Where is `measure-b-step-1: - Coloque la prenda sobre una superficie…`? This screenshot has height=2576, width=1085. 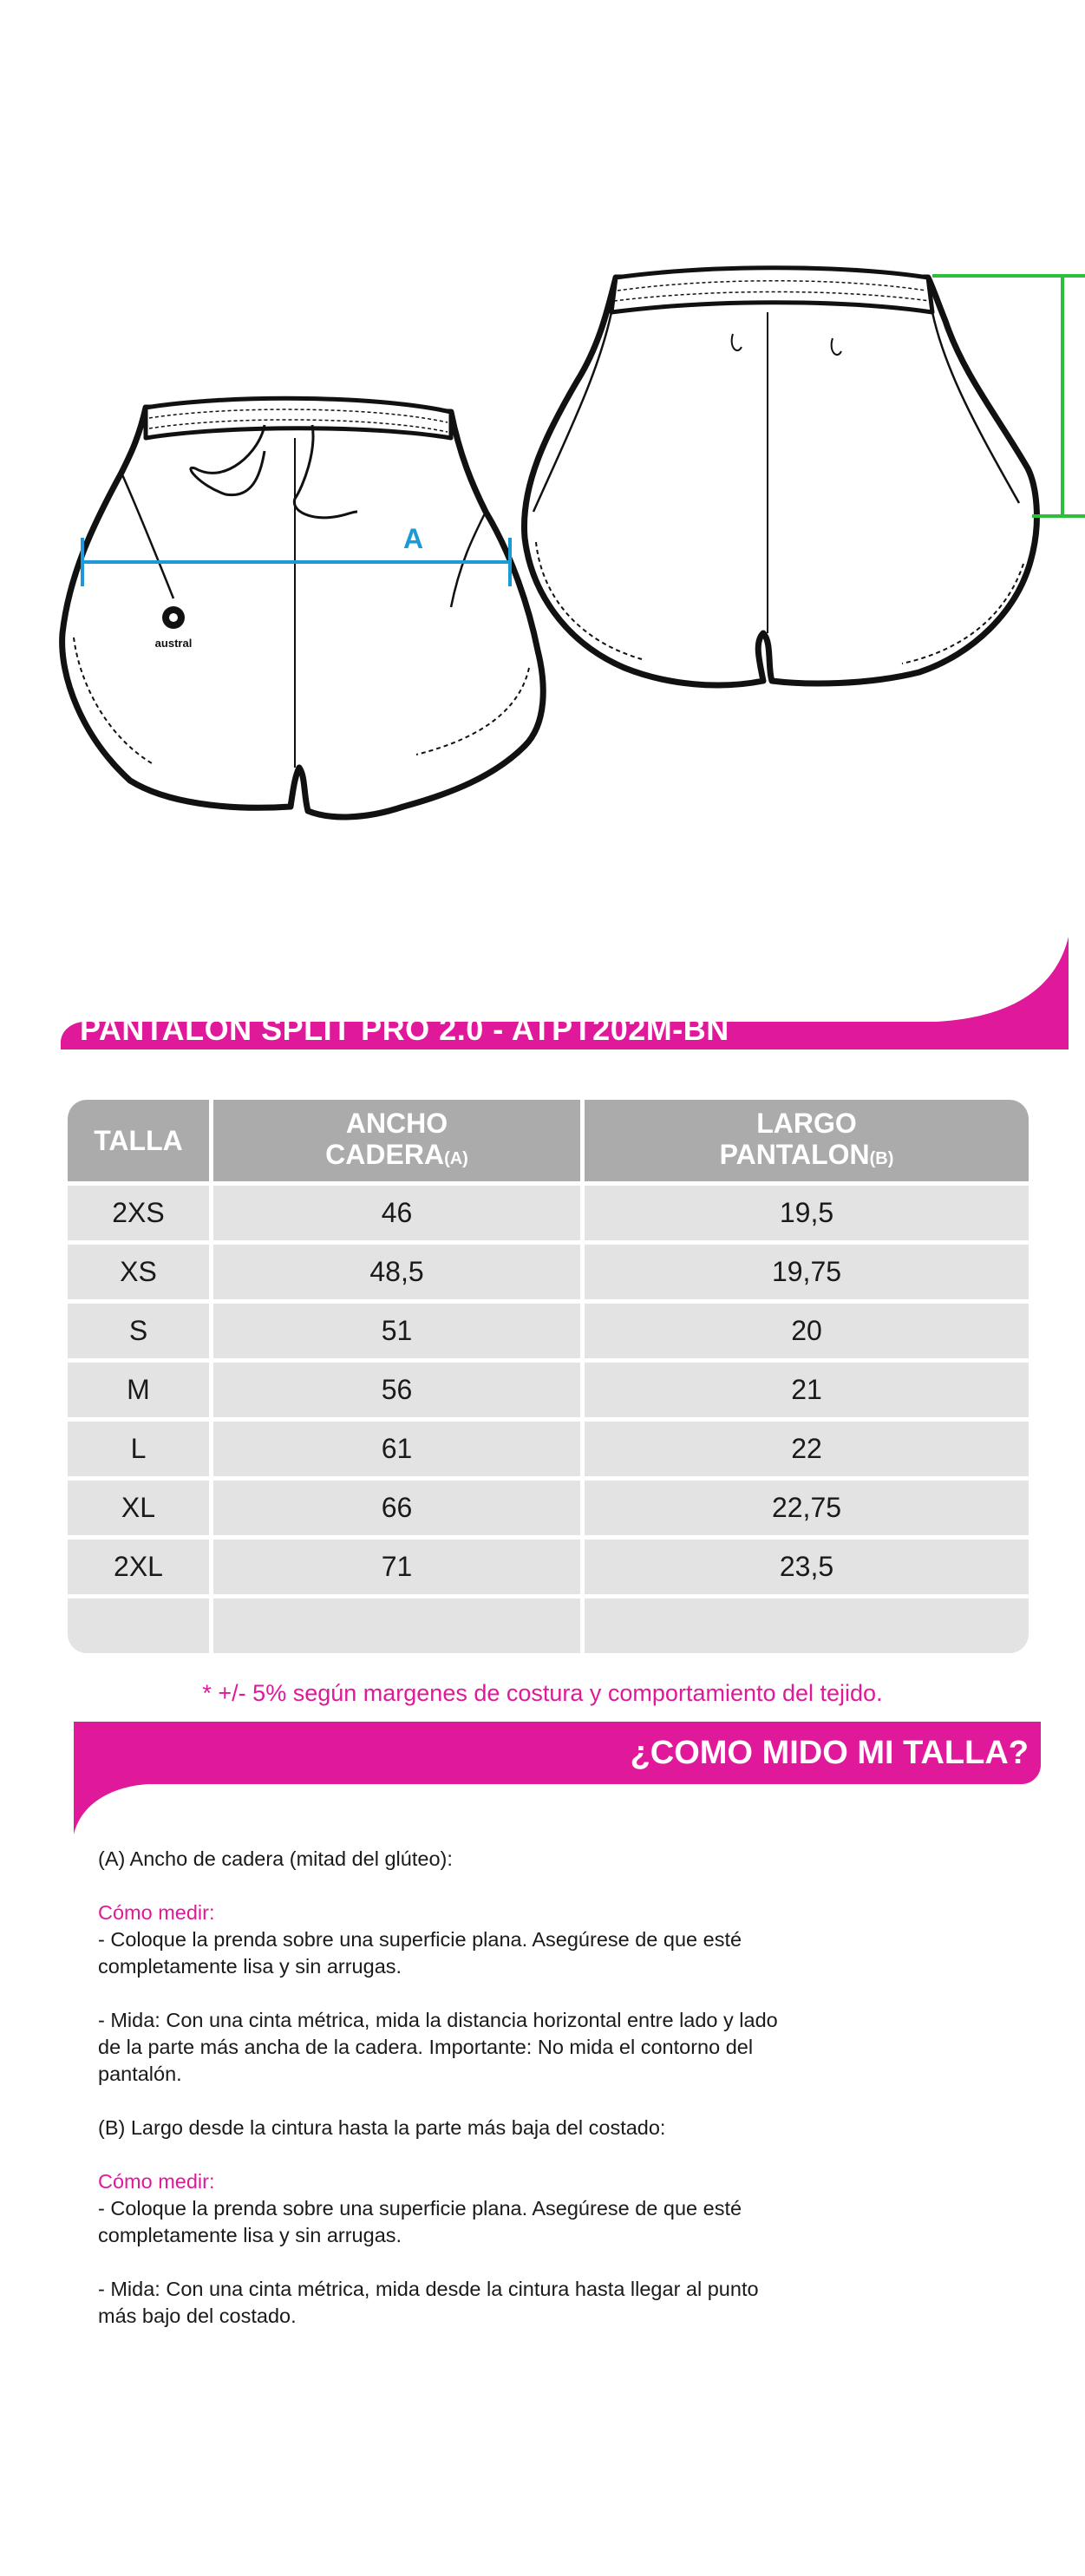 measure-b-step-1: - Coloque la prenda sobre una superficie… is located at coordinates (420, 2221).